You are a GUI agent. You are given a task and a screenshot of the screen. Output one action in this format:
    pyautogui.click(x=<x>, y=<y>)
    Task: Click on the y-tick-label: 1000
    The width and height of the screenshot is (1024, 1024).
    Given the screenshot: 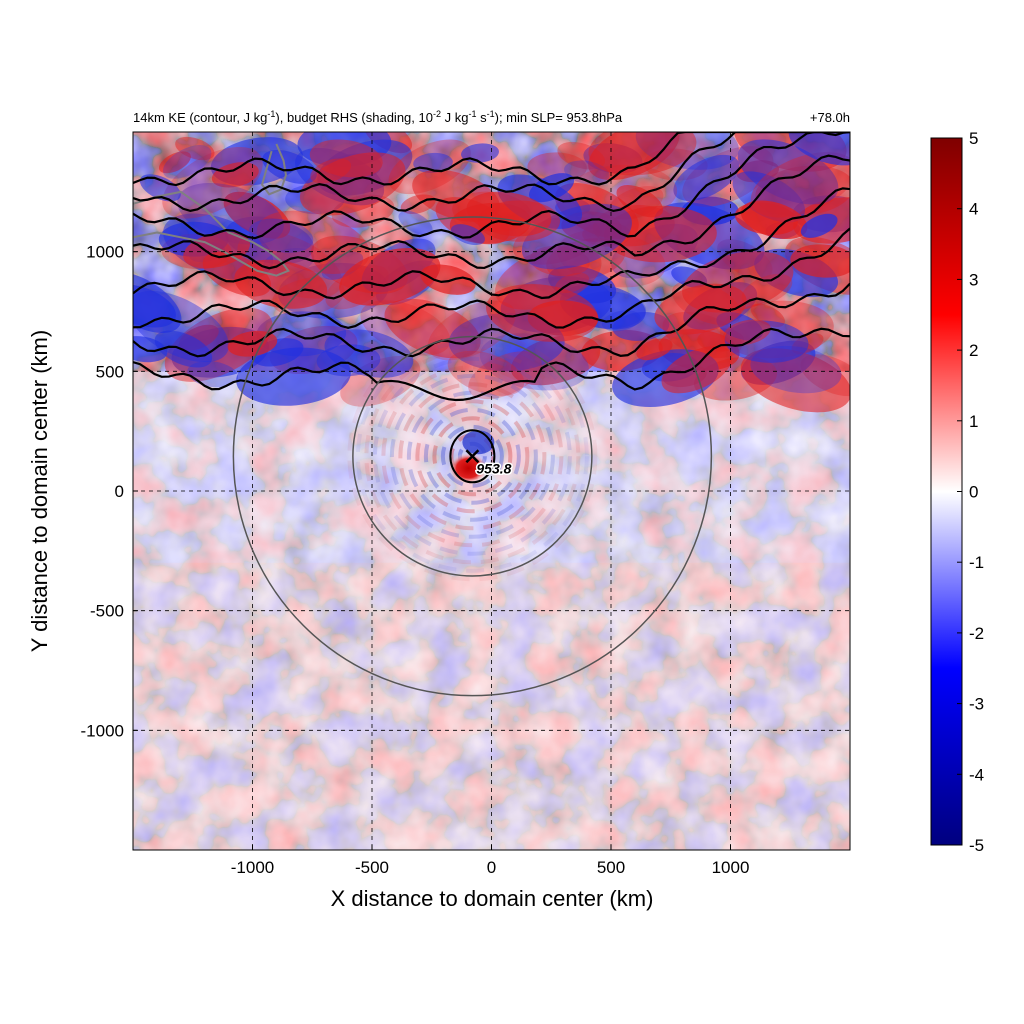 What is the action you would take?
    pyautogui.click(x=105, y=252)
    